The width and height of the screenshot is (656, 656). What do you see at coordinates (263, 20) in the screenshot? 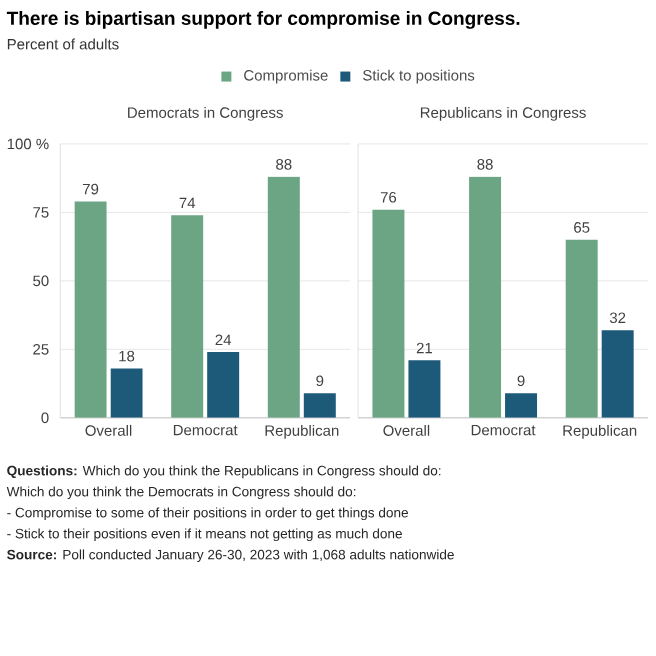
I see `text: There is bipartisan support for compromise in Congress.` at bounding box center [263, 20].